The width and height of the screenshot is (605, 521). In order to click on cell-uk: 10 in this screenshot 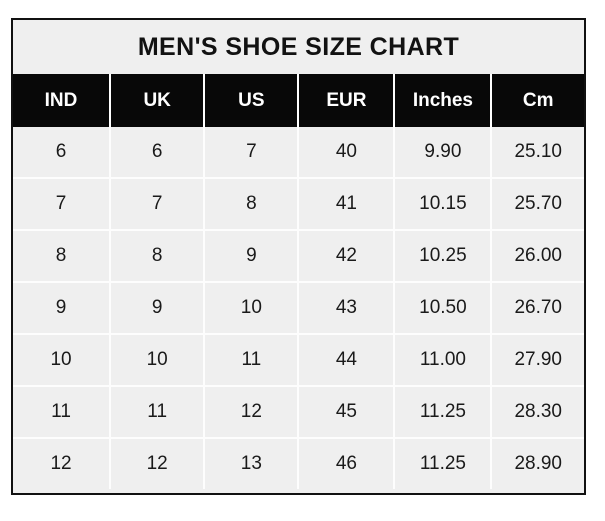, I will do `click(158, 359)`.